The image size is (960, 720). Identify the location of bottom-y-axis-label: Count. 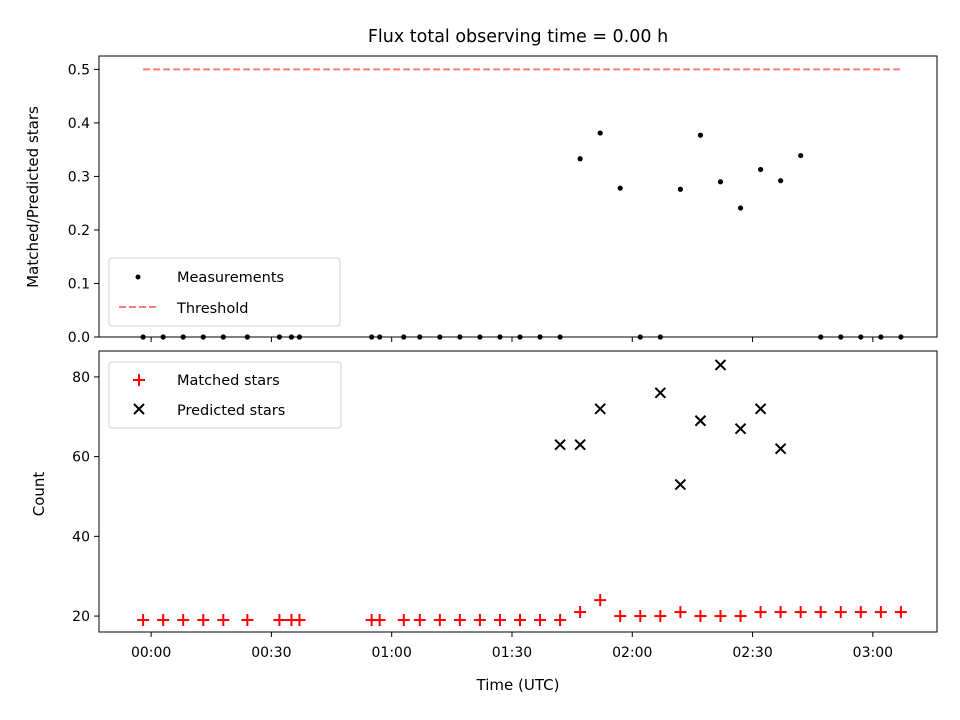
(39, 494).